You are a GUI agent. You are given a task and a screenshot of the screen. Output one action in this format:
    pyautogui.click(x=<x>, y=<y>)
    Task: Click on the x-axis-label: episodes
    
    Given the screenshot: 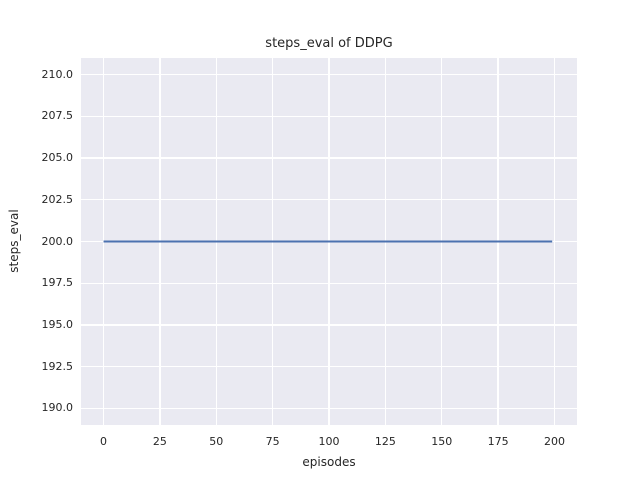 What is the action you would take?
    pyautogui.click(x=329, y=462)
    